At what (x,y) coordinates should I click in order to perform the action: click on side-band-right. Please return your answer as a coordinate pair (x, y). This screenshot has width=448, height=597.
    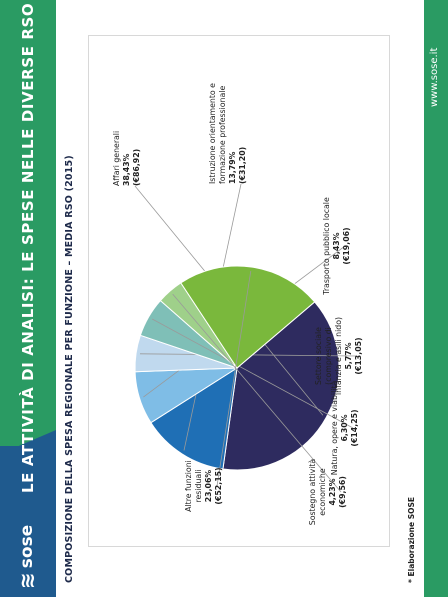
    Looking at the image, I should click on (436, 298).